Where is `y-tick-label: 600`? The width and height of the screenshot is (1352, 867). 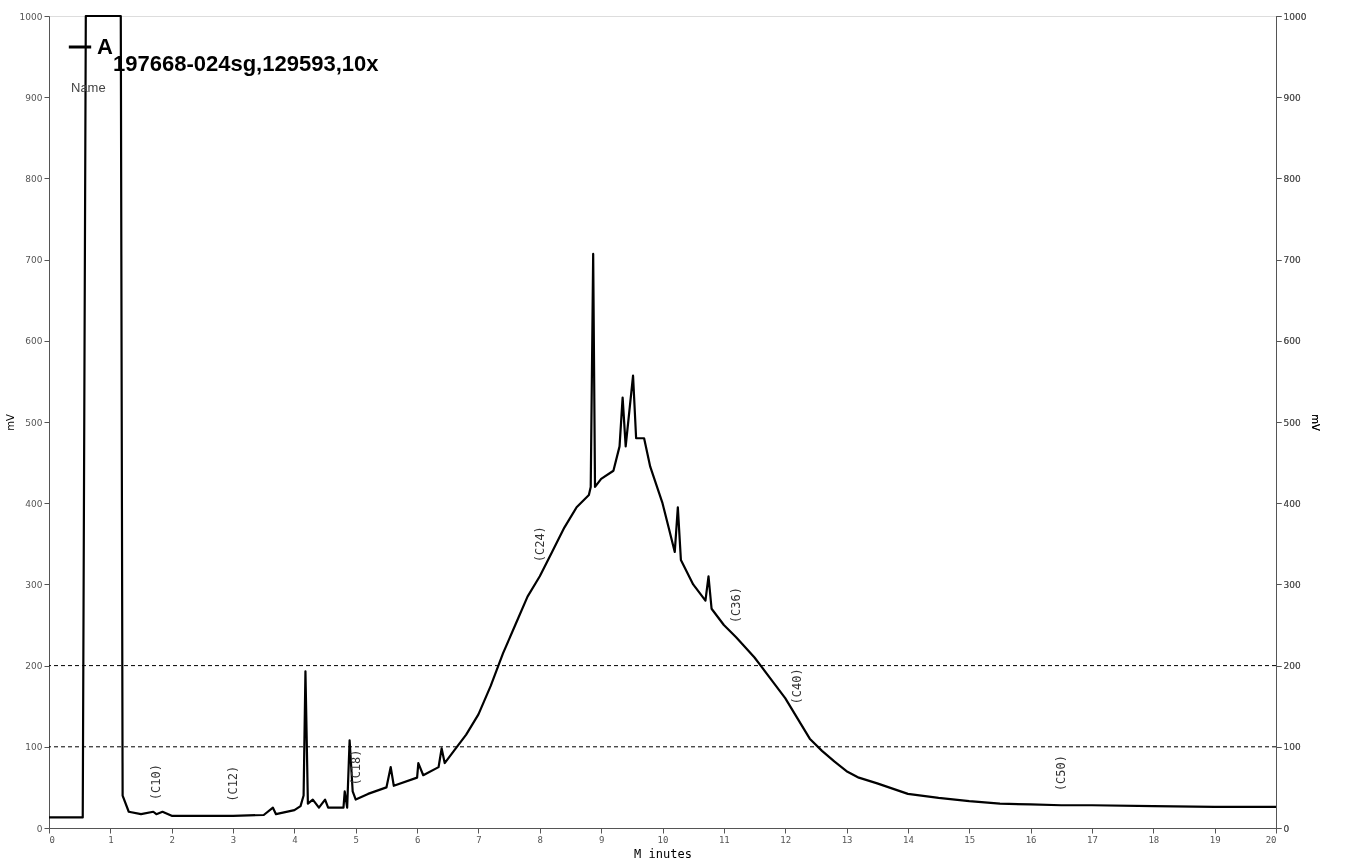 y-tick-label: 600 is located at coordinates (34, 341).